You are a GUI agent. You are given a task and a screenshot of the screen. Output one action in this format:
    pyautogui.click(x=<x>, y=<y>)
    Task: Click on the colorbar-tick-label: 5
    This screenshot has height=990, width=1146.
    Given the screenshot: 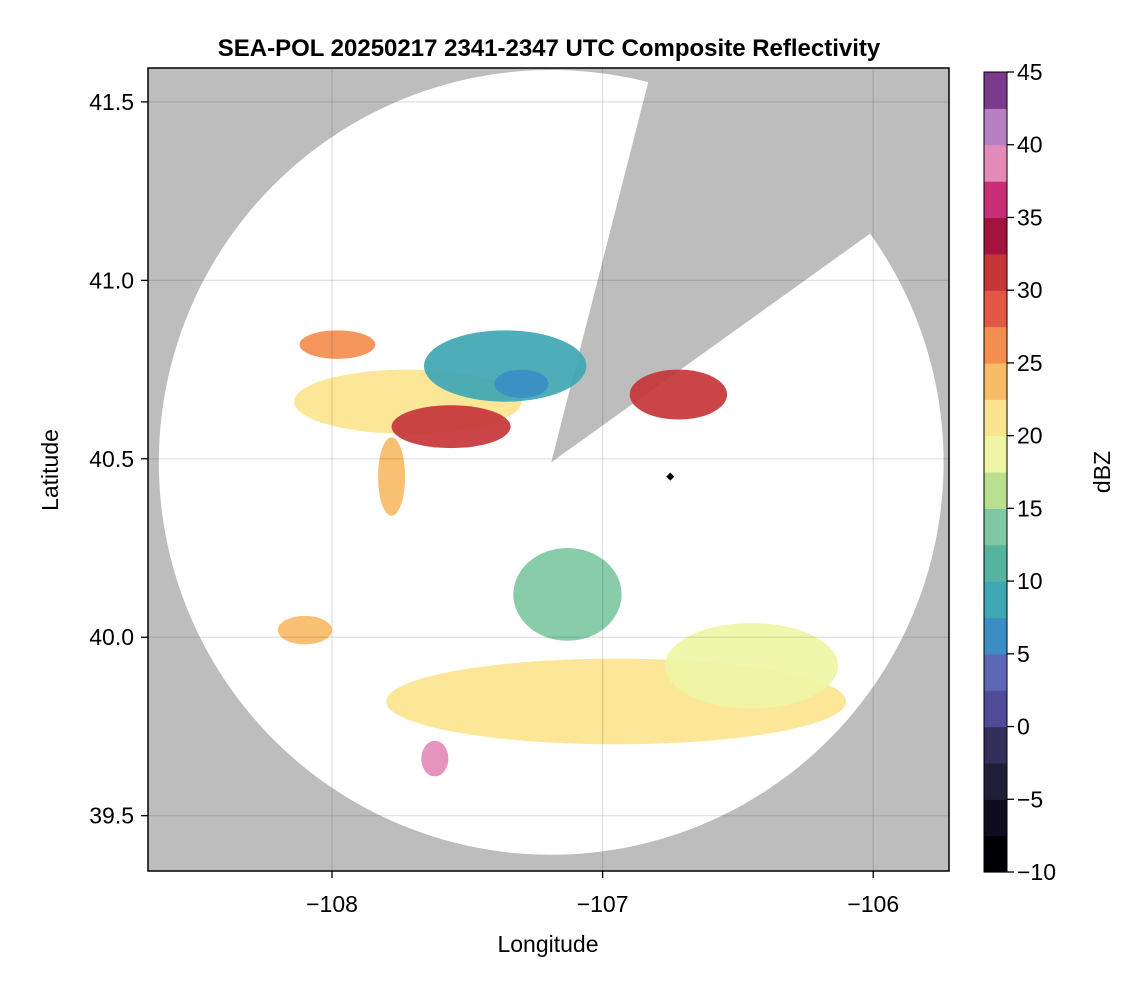 What is the action you would take?
    pyautogui.click(x=1023, y=654)
    